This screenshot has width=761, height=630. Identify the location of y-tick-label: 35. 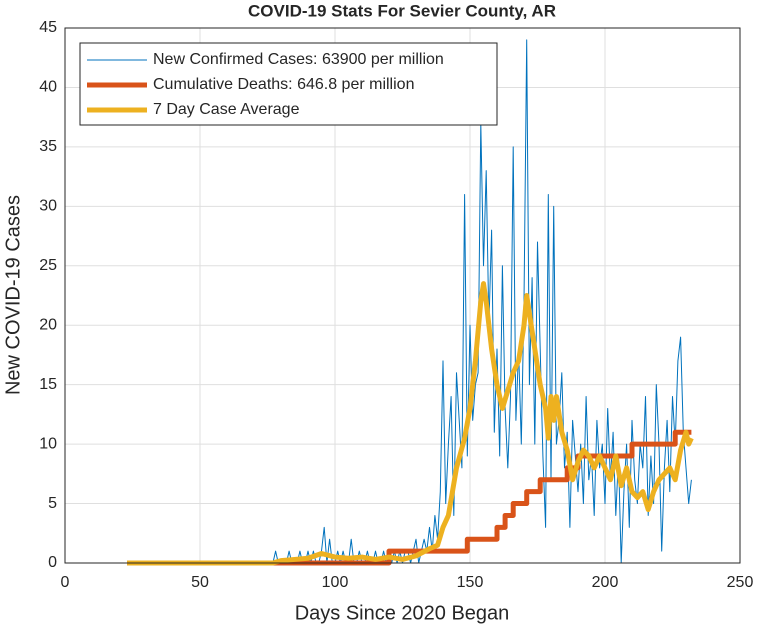
(48, 146).